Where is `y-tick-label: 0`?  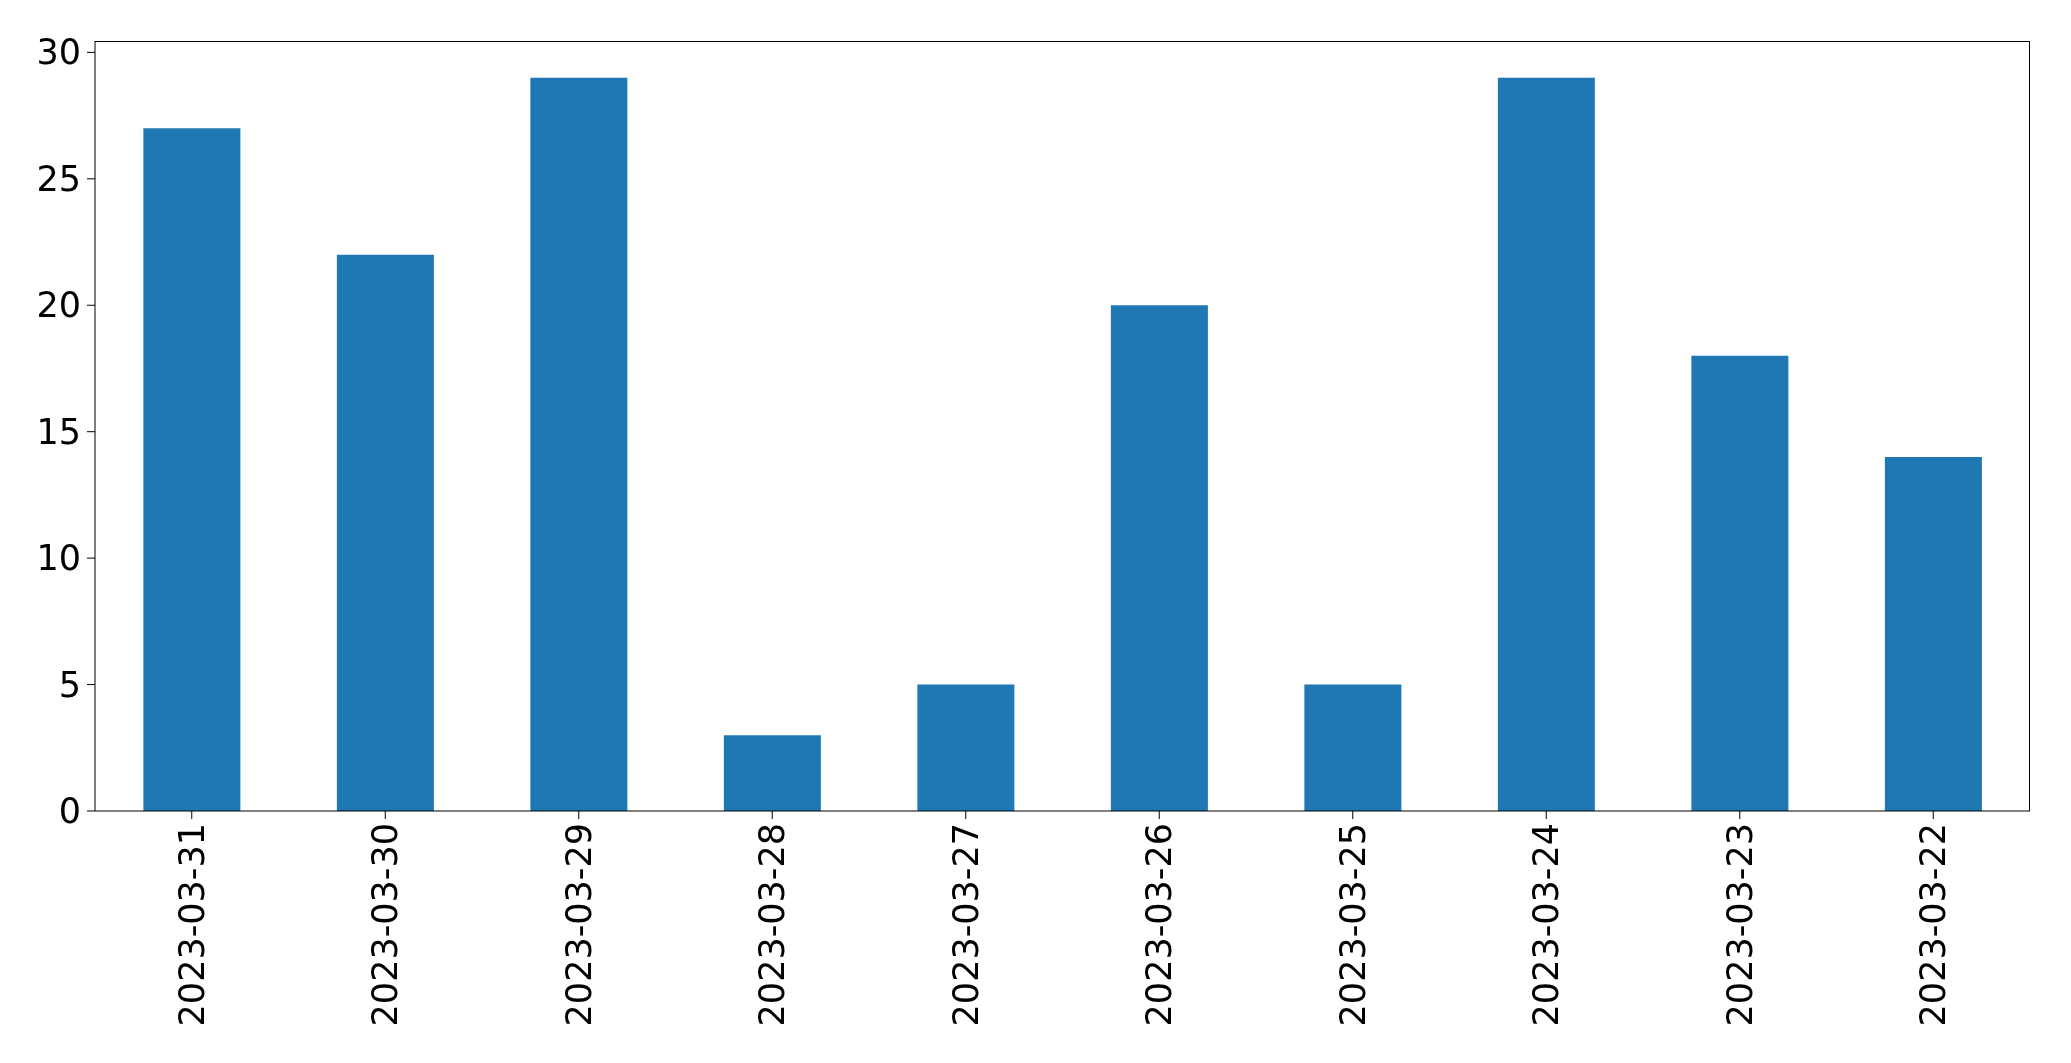
y-tick-label: 0 is located at coordinates (69, 811).